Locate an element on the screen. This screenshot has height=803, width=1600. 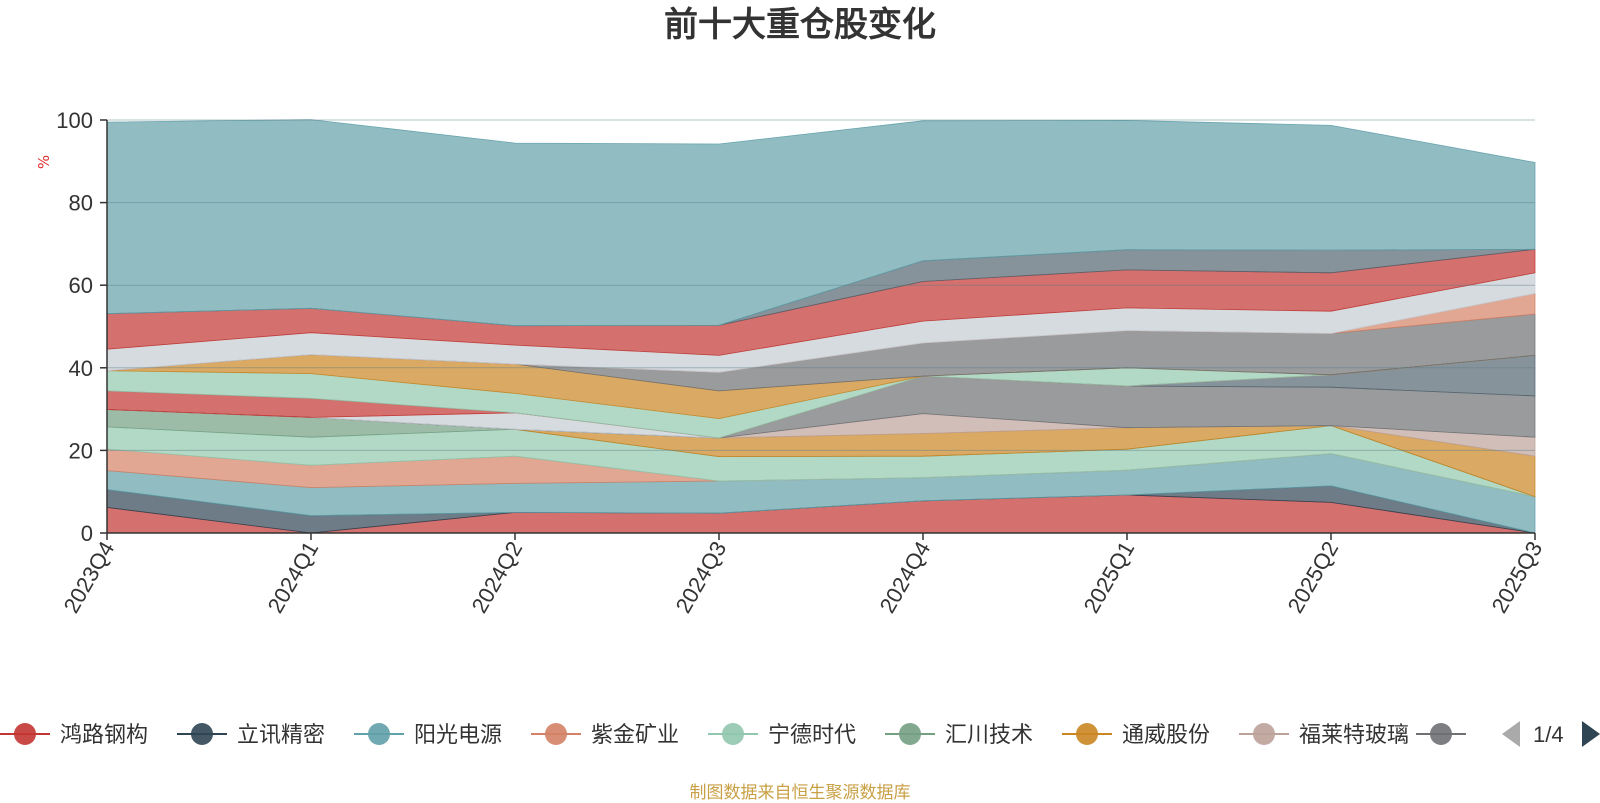
source-note: 制图数据来自恒生聚源数据库 is located at coordinates (800, 793).